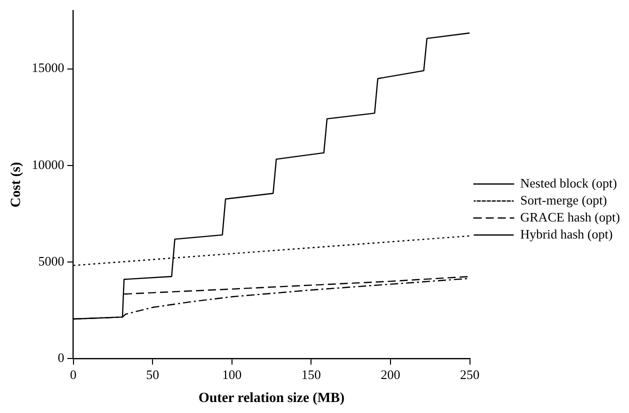  What do you see at coordinates (470, 374) in the screenshot?
I see `x-tick-label: 250` at bounding box center [470, 374].